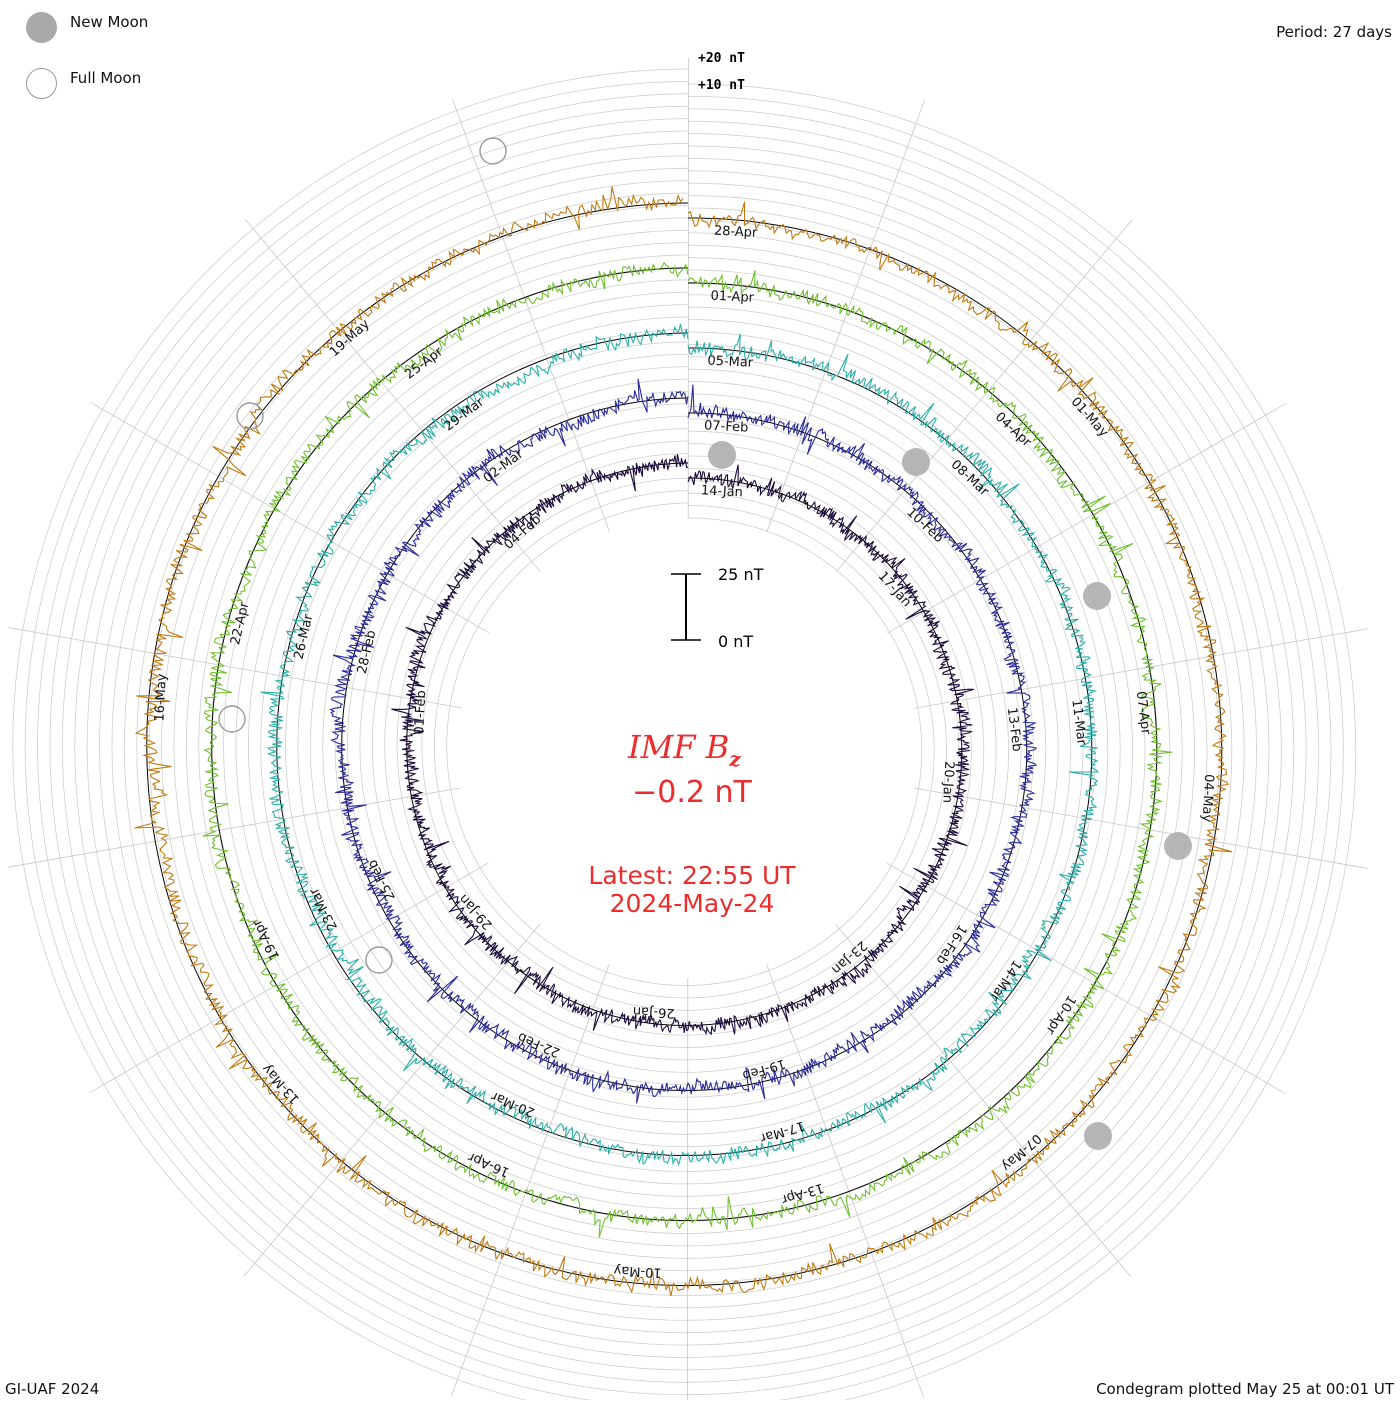 This screenshot has width=1400, height=1404. What do you see at coordinates (735, 641) in the screenshot?
I see `scale-bottom-label: 0 nT` at bounding box center [735, 641].